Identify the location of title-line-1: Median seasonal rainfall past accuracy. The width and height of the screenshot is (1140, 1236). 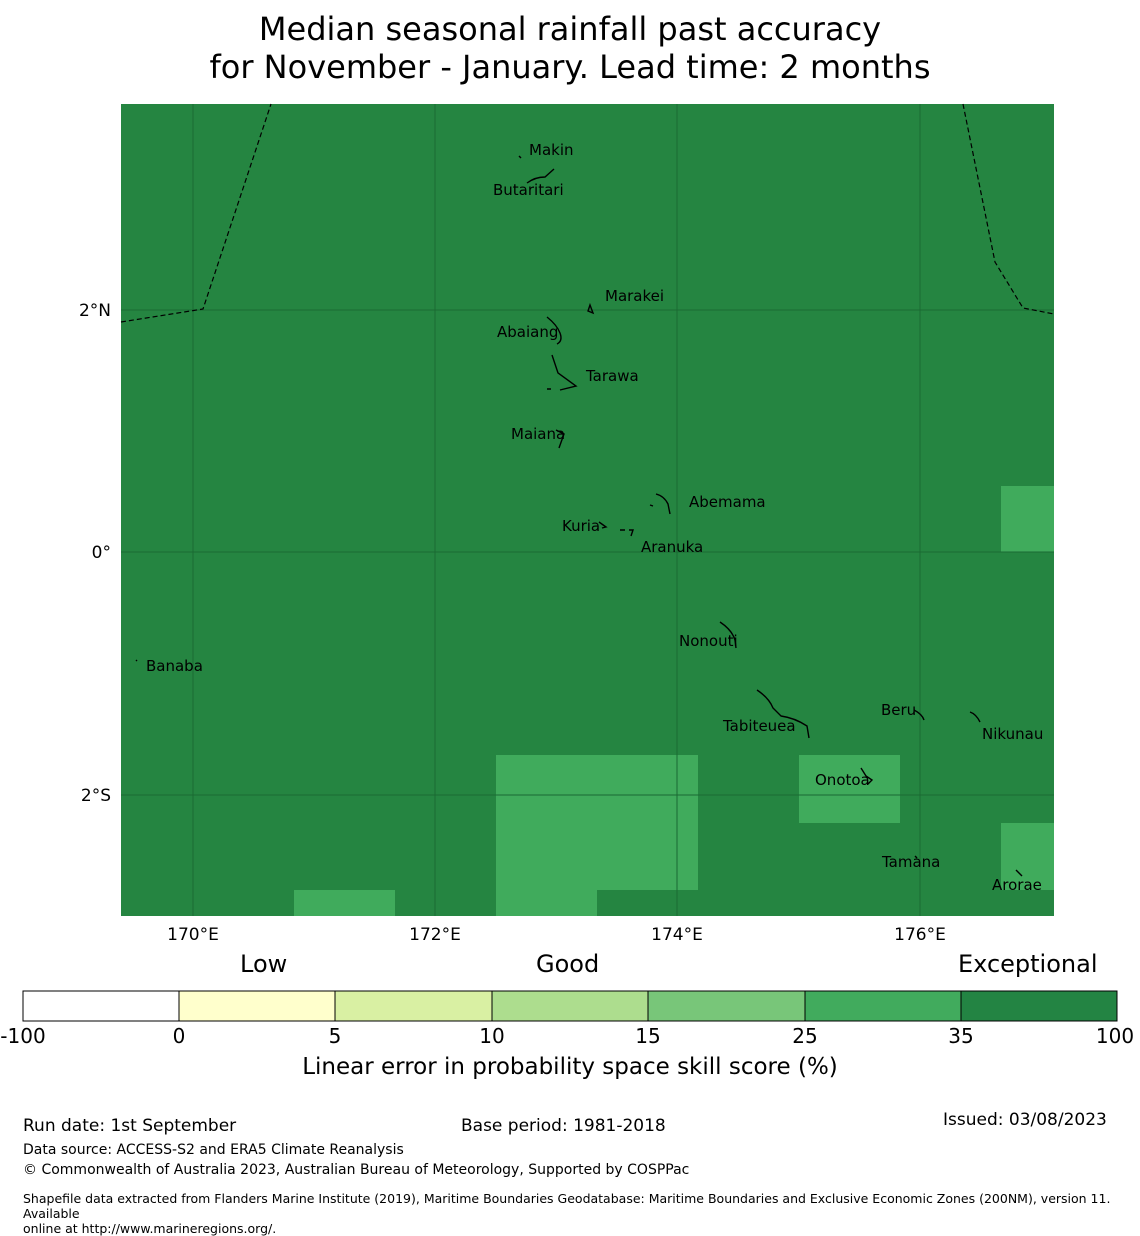
(570, 29).